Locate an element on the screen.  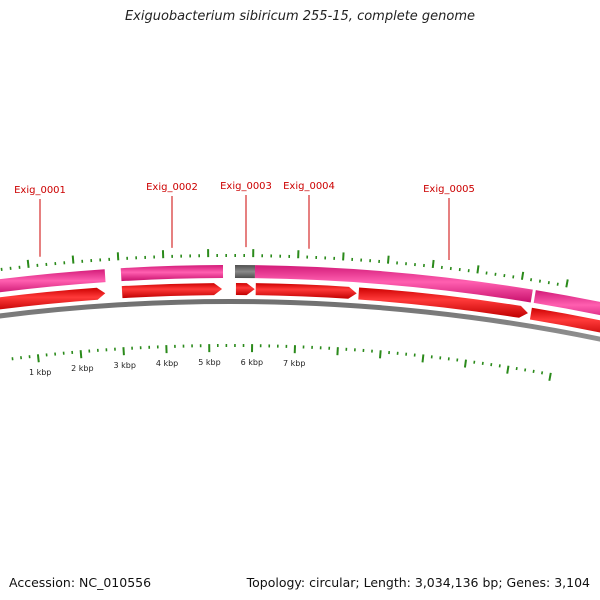
gene-label: Exig_0001 is located at coordinates (40, 190).